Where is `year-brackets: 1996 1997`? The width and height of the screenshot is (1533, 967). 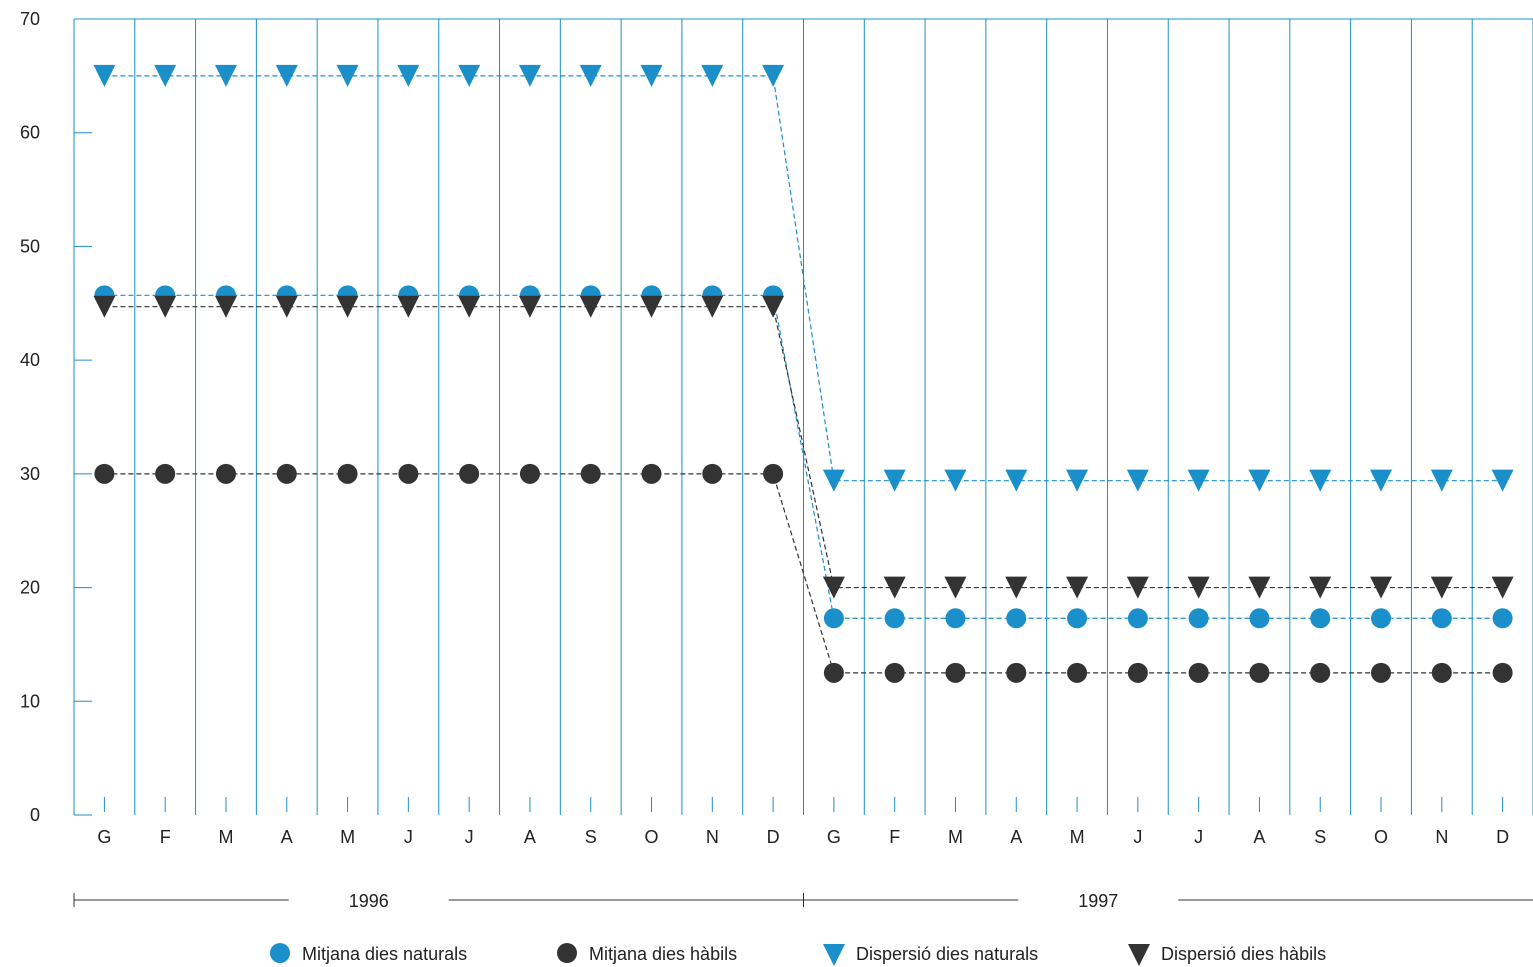 year-brackets: 1996 1997 is located at coordinates (803, 901).